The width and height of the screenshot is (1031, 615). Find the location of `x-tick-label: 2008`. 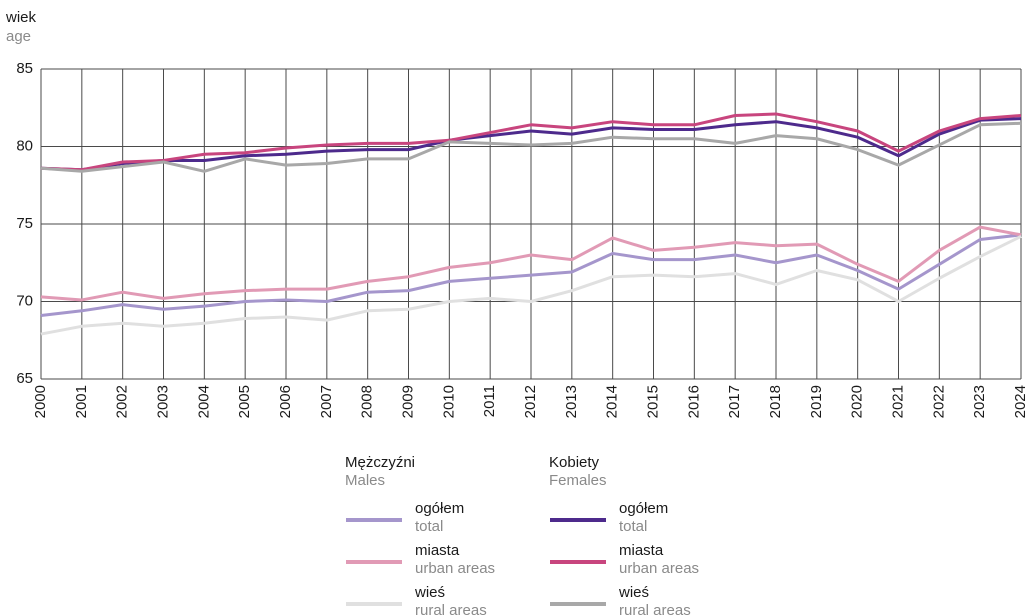

x-tick-label: 2008 is located at coordinates (367, 401).